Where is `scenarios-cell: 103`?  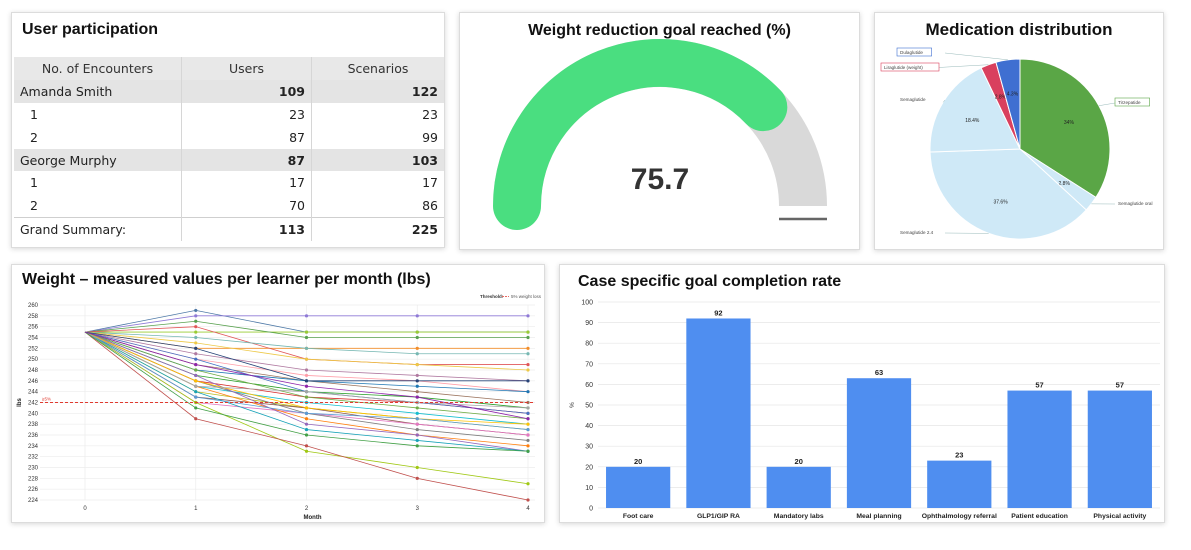 scenarios-cell: 103 is located at coordinates (377, 160).